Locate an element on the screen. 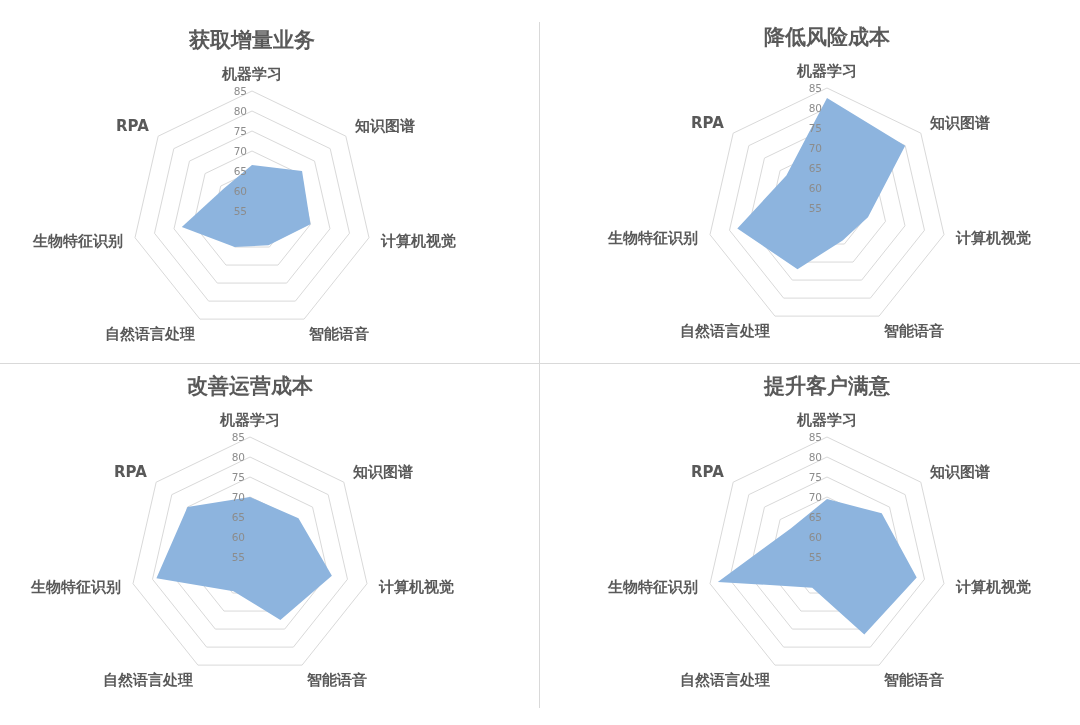 Image resolution: width=1080 pixels, height=725 pixels. chart-title: 改善运营成本 is located at coordinates (250, 386).